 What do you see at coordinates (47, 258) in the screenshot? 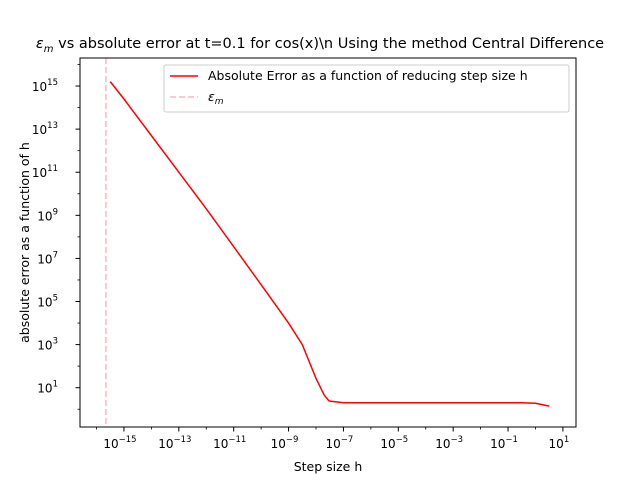
I see `y-tick-label: 10⁷` at bounding box center [47, 258].